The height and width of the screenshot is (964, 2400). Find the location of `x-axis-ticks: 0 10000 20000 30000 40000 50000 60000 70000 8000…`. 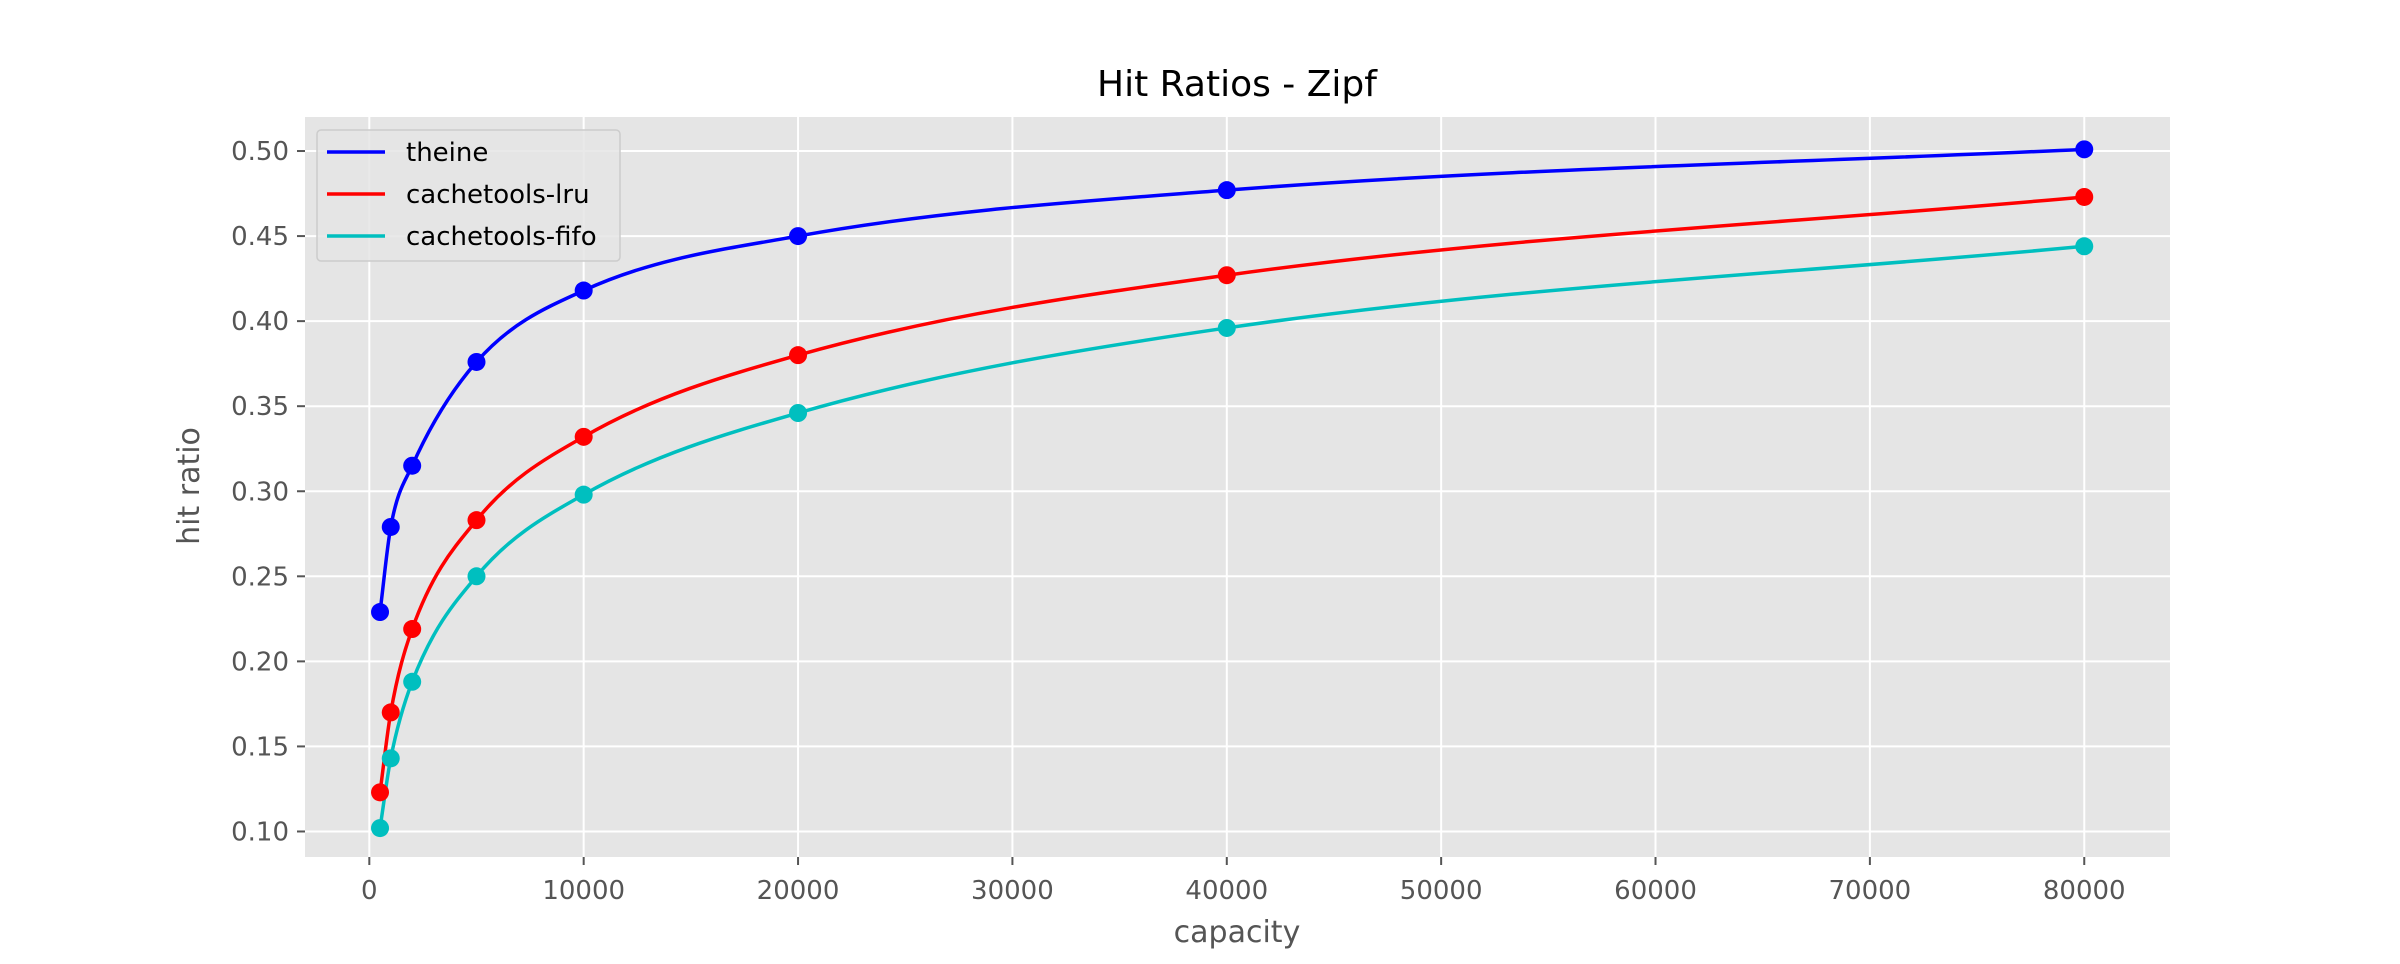

x-axis-ticks: 0 10000 20000 30000 40000 50000 60000 70000 8000… is located at coordinates (1243, 881).